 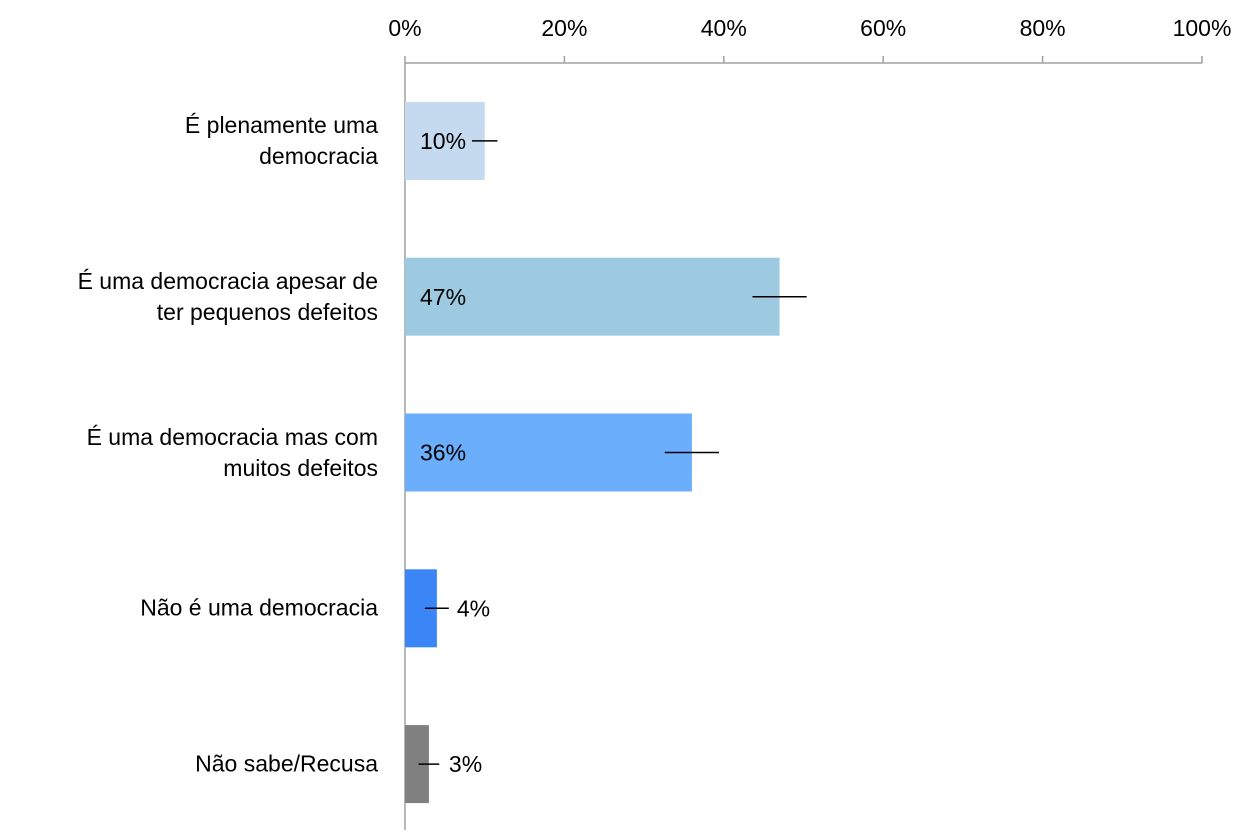 What do you see at coordinates (281, 140) in the screenshot?
I see `category-label: É plenamente uma democracia` at bounding box center [281, 140].